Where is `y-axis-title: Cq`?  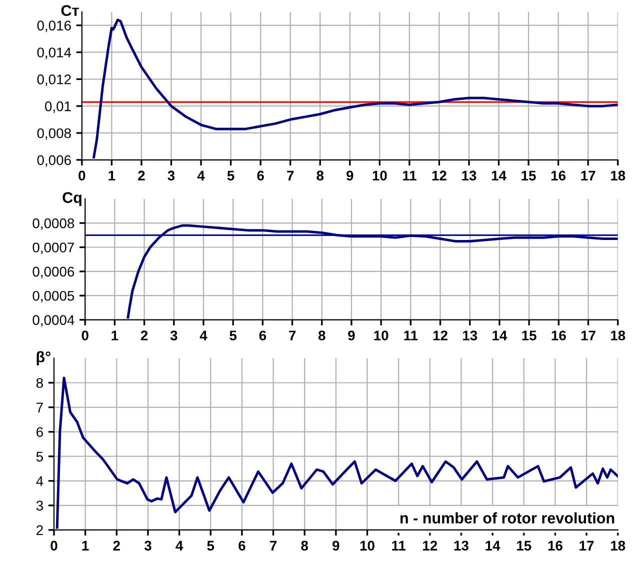
y-axis-title: Cq is located at coordinates (72, 199).